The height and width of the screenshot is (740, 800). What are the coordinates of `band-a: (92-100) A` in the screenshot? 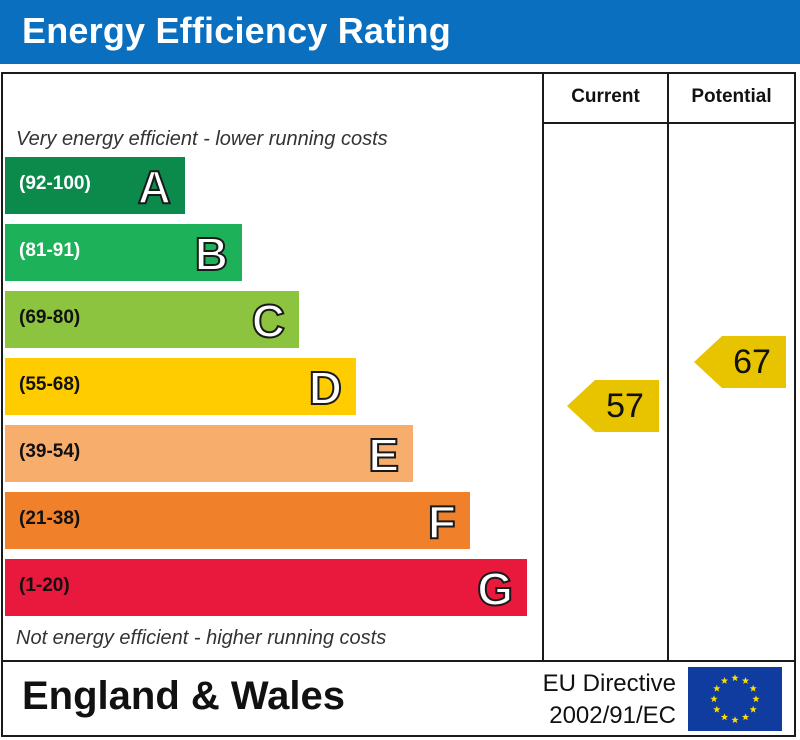 It's located at (95, 185).